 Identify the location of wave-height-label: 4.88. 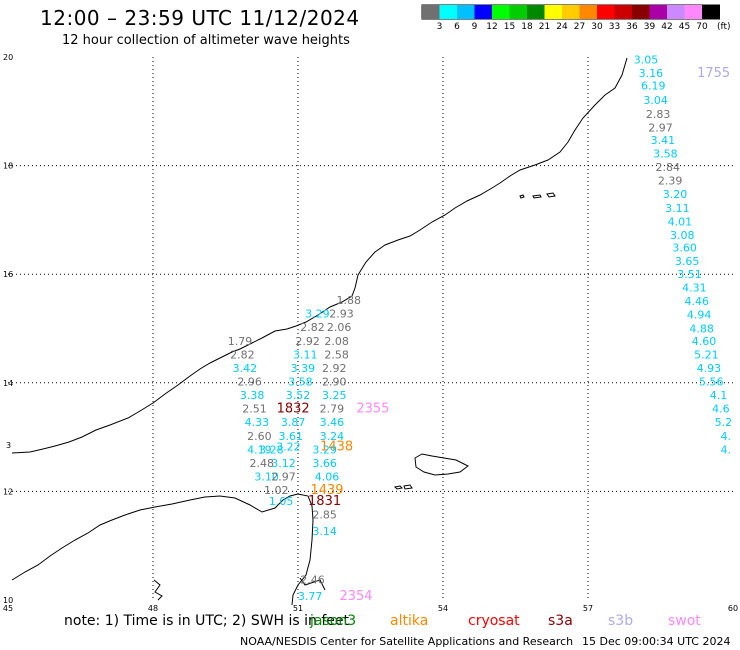
(701, 328).